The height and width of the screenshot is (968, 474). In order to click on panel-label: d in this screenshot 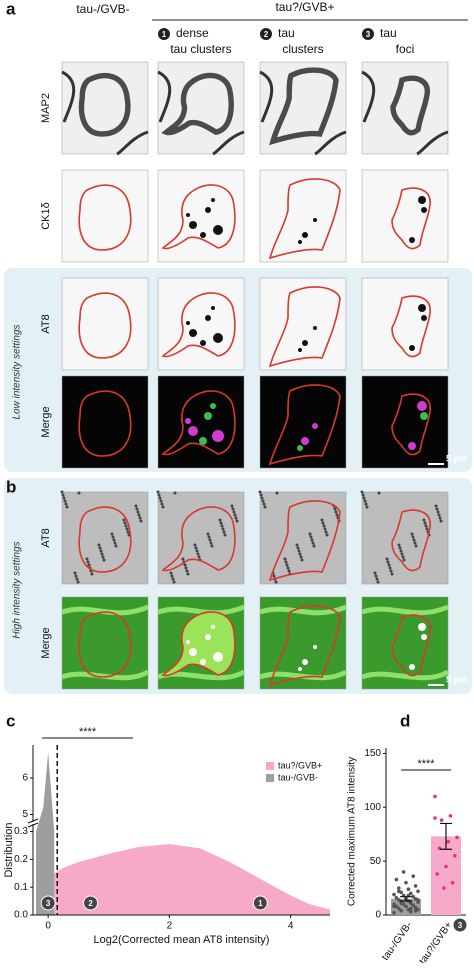, I will do `click(405, 720)`.